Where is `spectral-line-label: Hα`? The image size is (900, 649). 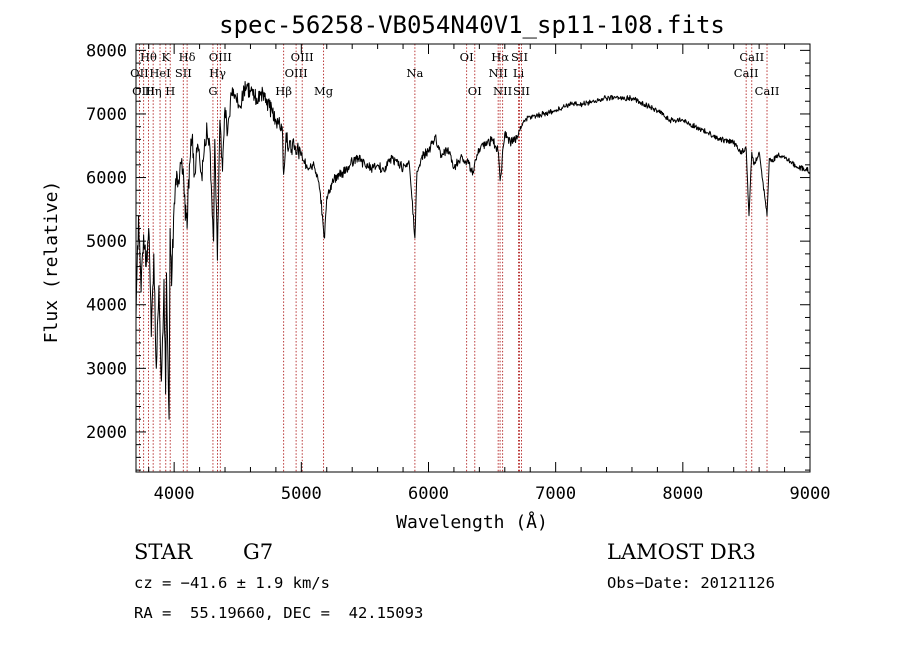 spectral-line-label: Hα is located at coordinates (500, 57).